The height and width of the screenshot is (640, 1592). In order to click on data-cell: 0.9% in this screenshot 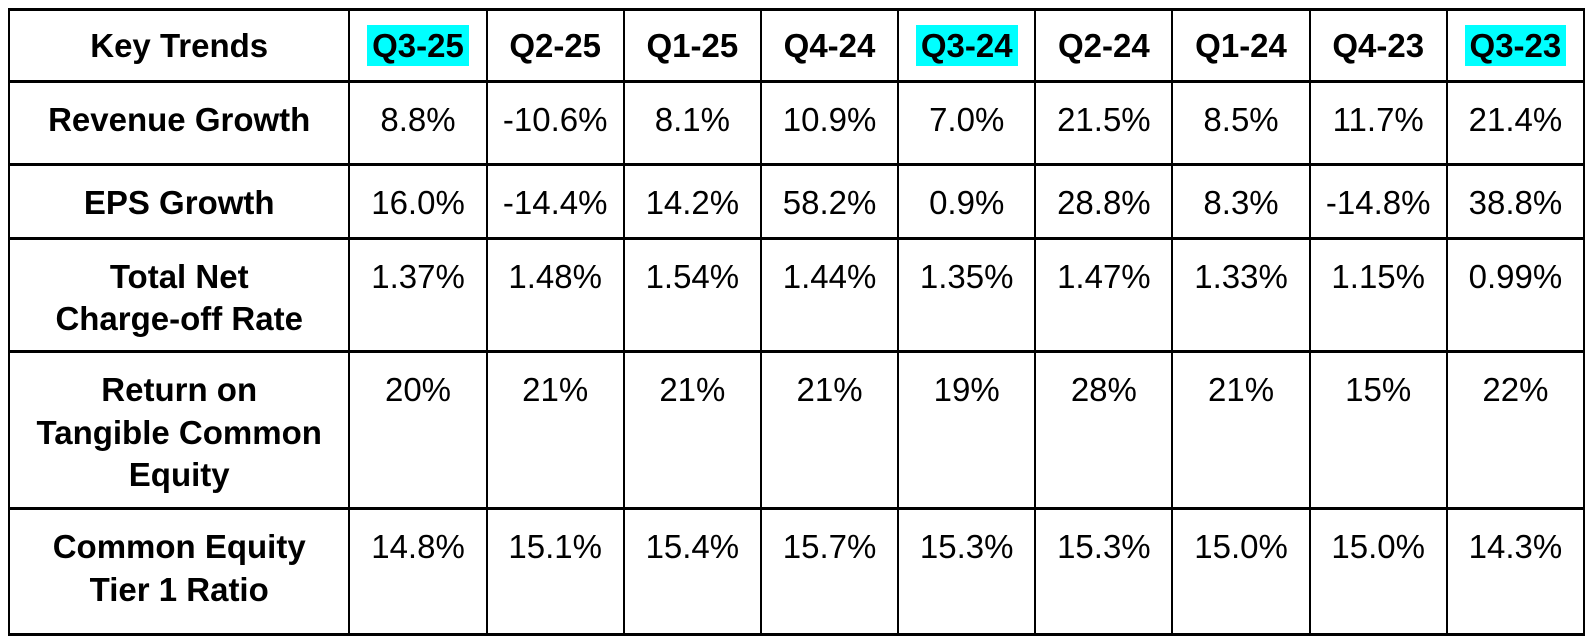, I will do `click(967, 201)`.